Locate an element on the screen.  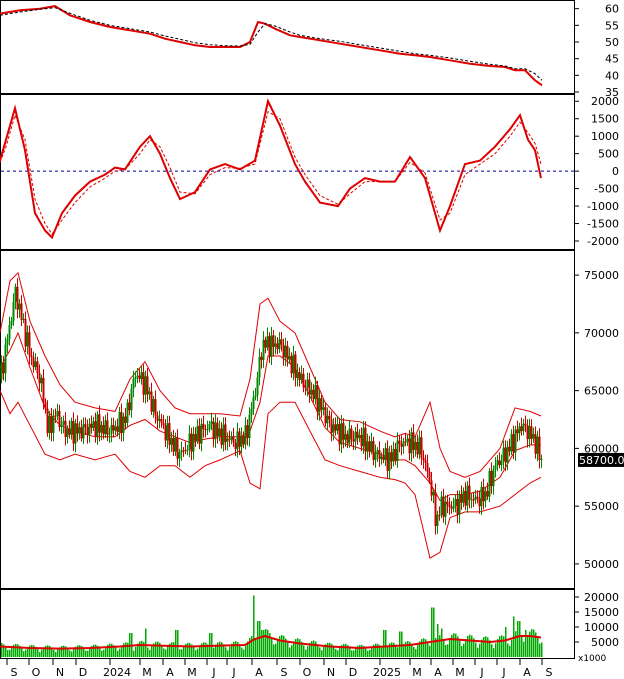
x-tick-label: J is located at coordinates (503, 672).